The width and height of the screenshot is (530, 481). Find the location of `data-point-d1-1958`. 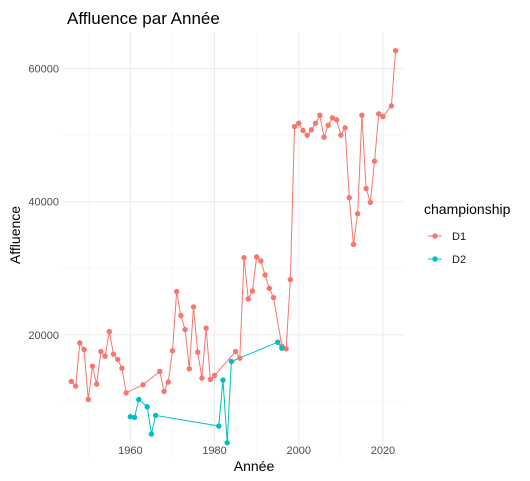

data-point-d1-1958 is located at coordinates (122, 368).